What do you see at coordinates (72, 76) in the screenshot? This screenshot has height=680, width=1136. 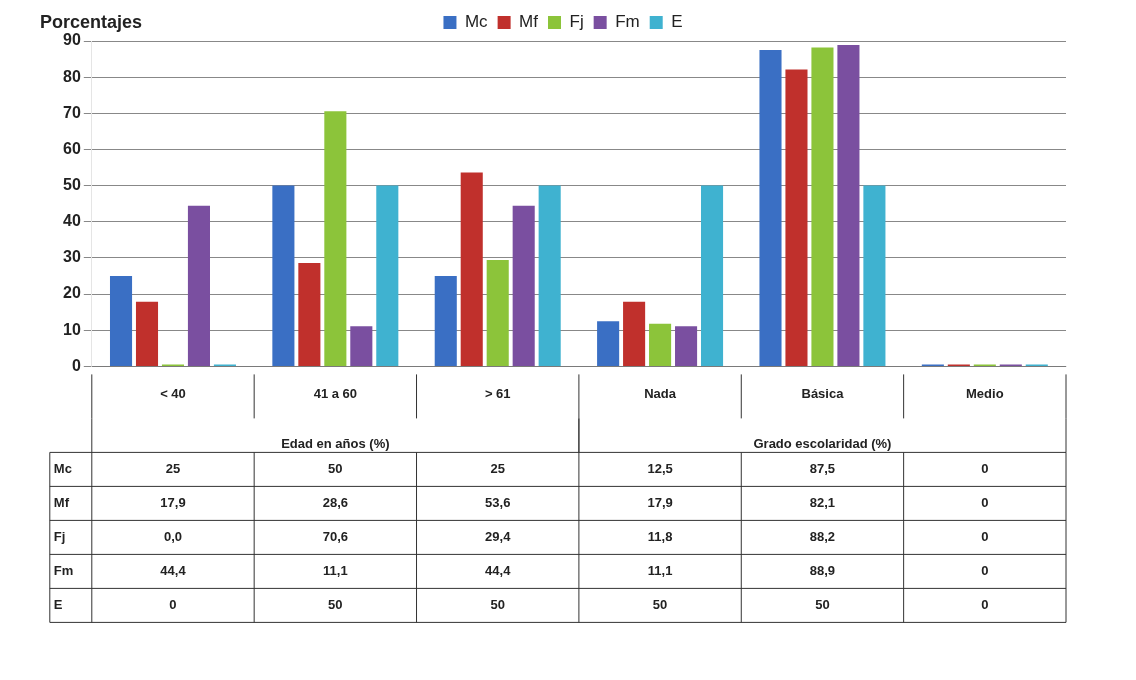 I see `y-tick-label: 80` at bounding box center [72, 76].